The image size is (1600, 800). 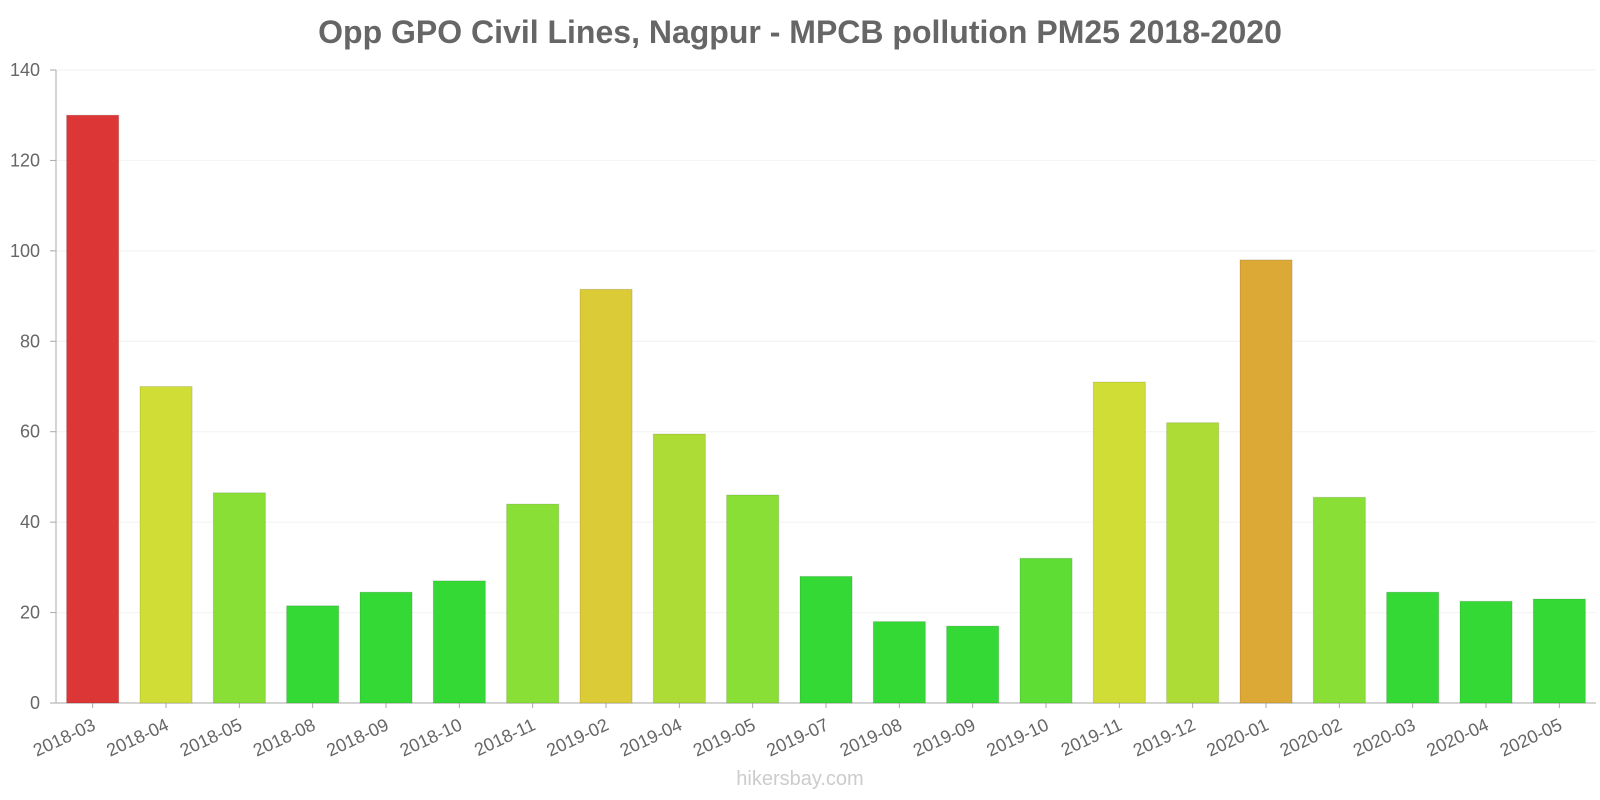 What do you see at coordinates (30, 522) in the screenshot?
I see `y-tick-label: 40` at bounding box center [30, 522].